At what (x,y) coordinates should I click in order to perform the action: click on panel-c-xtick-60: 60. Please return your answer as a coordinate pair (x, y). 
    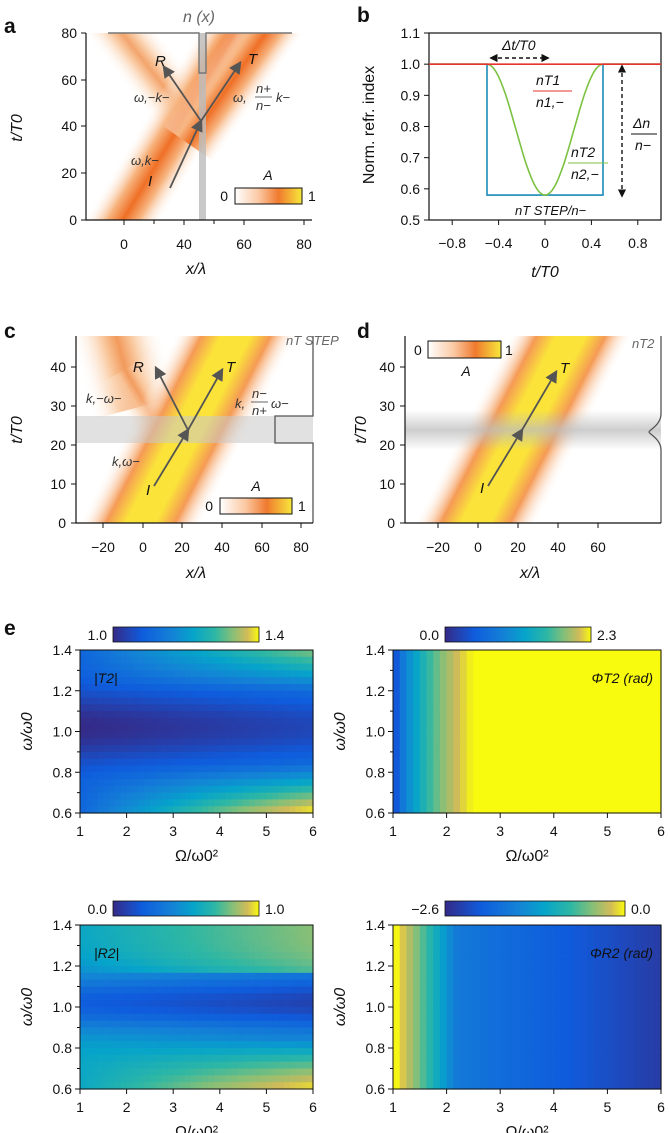
    Looking at the image, I should click on (262, 547).